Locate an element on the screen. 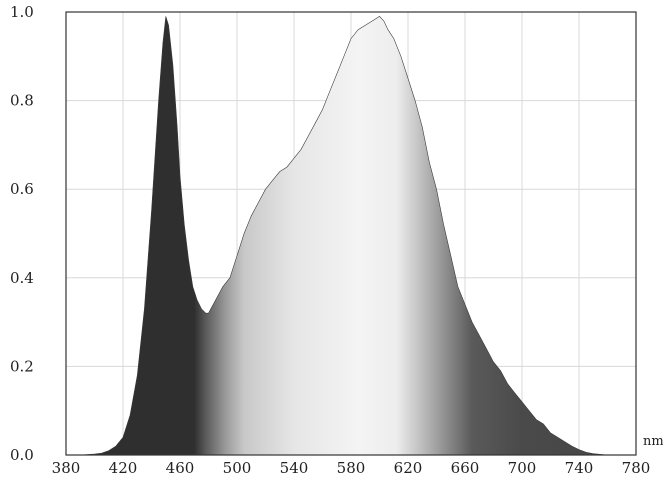 This screenshot has width=663, height=481. x-tick-label: 740 is located at coordinates (579, 468).